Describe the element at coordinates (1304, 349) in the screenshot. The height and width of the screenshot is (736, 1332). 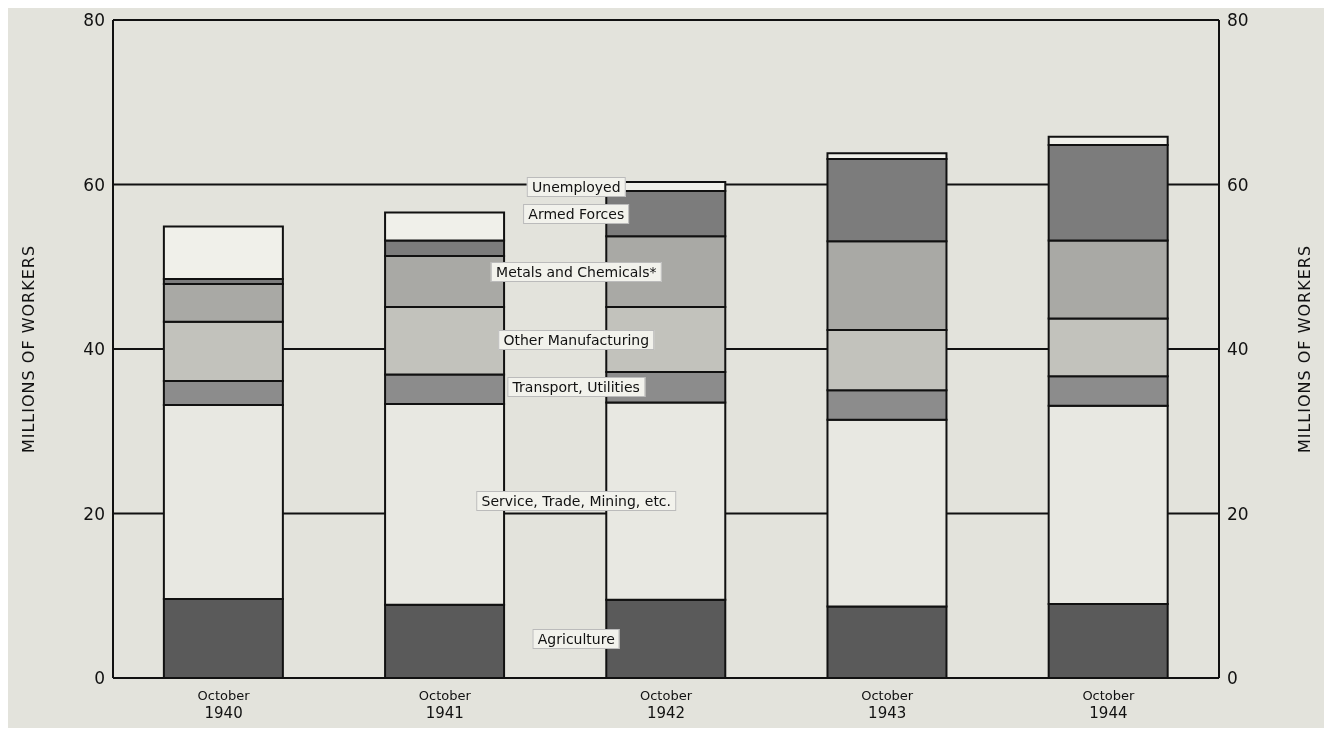
I see `y2-axis-title: MILLIONS OF WORKERS` at that location.